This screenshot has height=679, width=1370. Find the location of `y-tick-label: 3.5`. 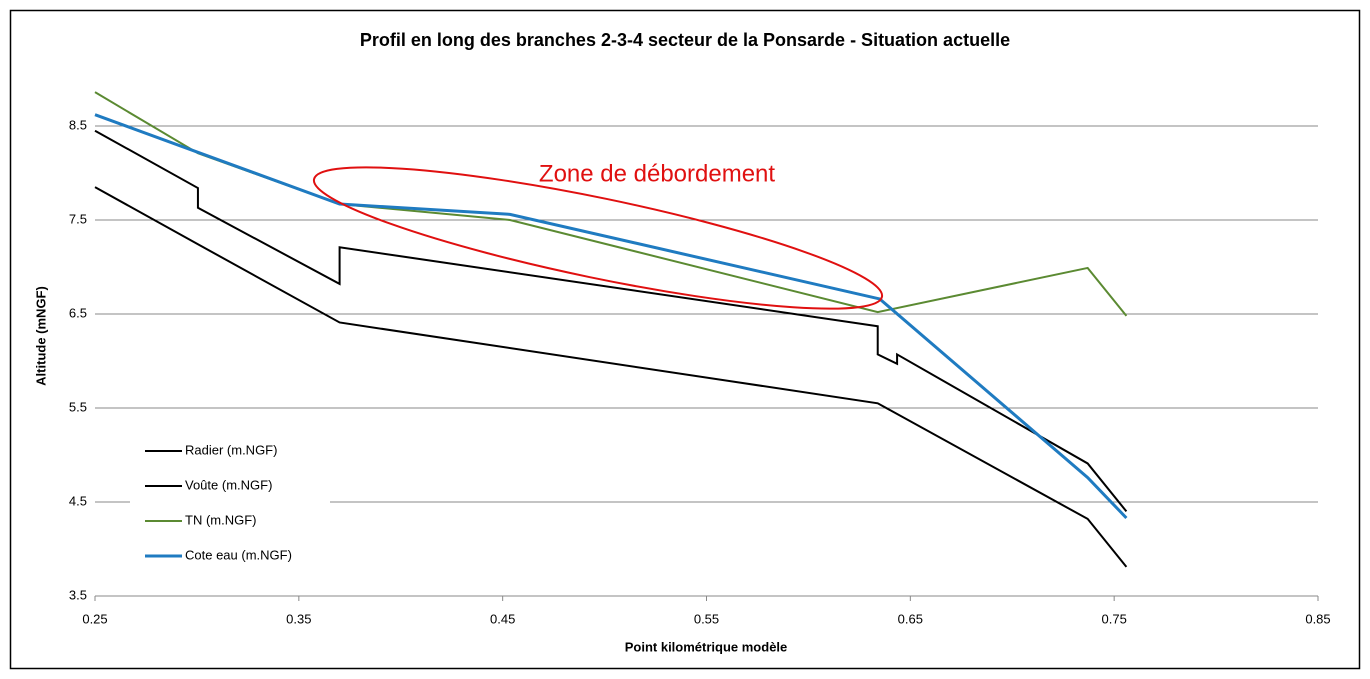

y-tick-label: 3.5 is located at coordinates (78, 594).